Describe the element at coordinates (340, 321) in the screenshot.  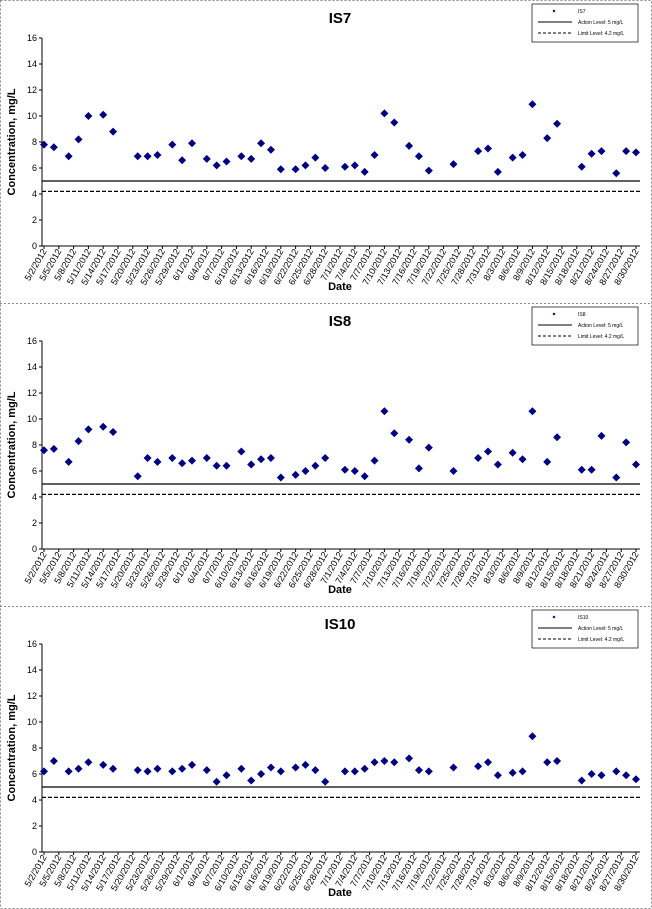
I see `chart-title: IS8` at that location.